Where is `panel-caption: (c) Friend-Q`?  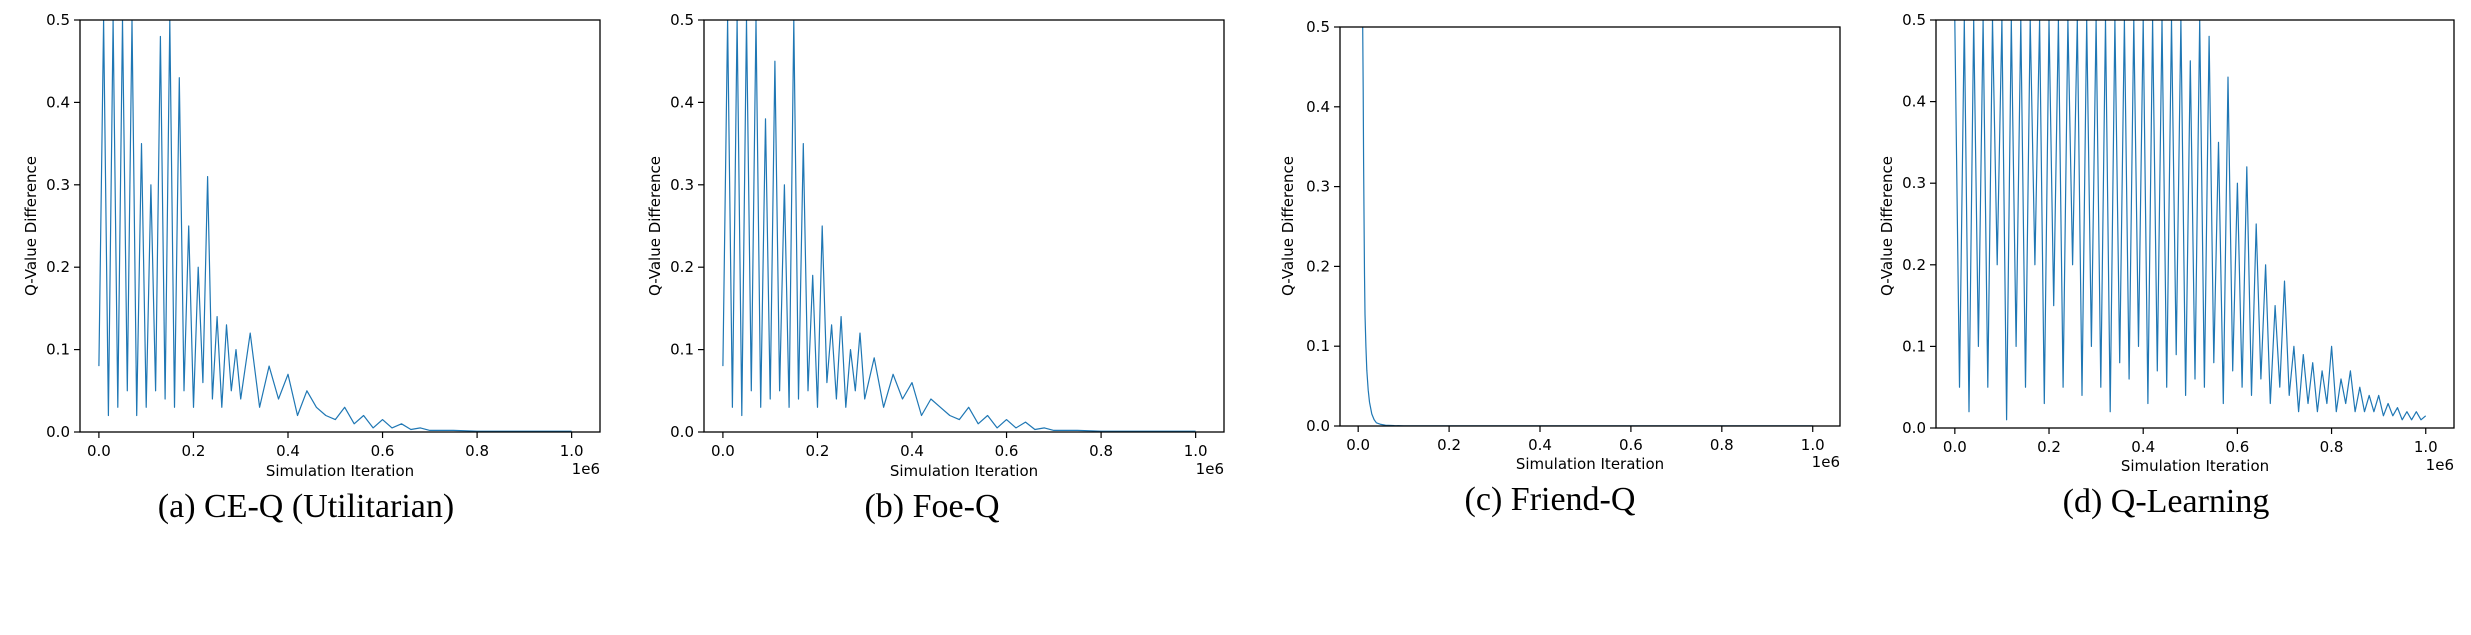
panel-caption: (c) Friend-Q is located at coordinates (1550, 499).